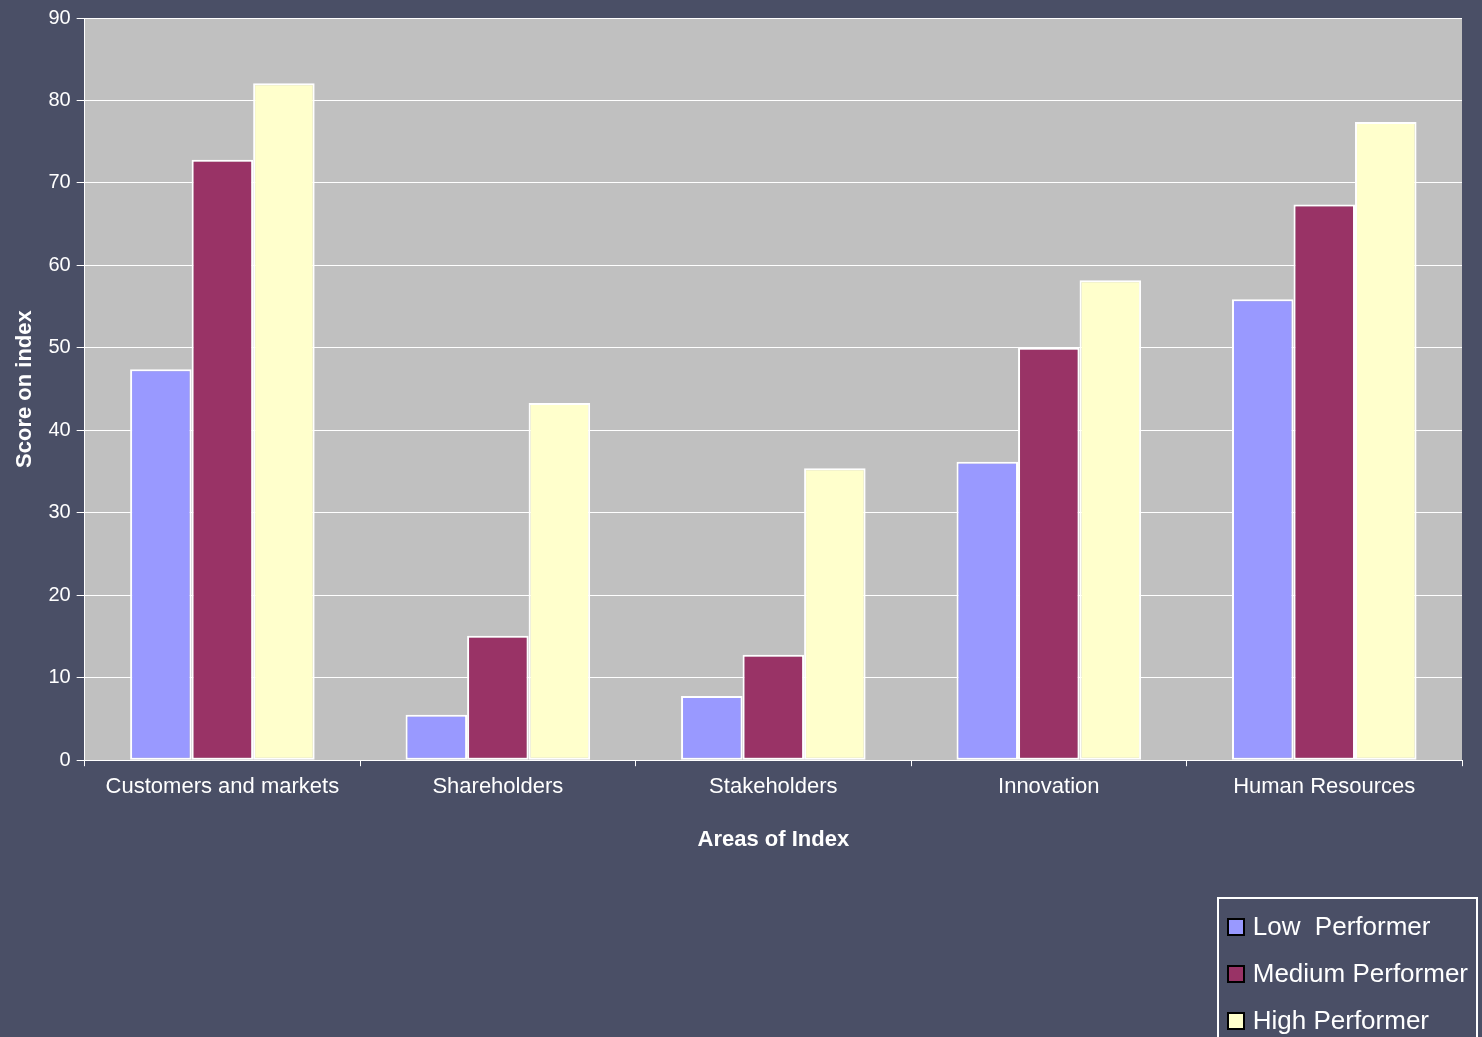 Image resolution: width=1482 pixels, height=1037 pixels. I want to click on legend-label: High Performer, so click(1340, 1020).